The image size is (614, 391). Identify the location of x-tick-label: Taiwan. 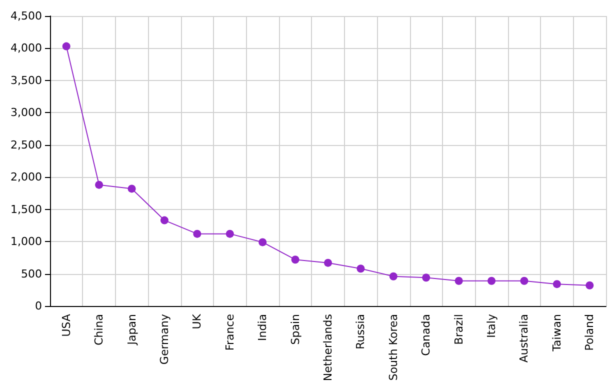
(557, 333).